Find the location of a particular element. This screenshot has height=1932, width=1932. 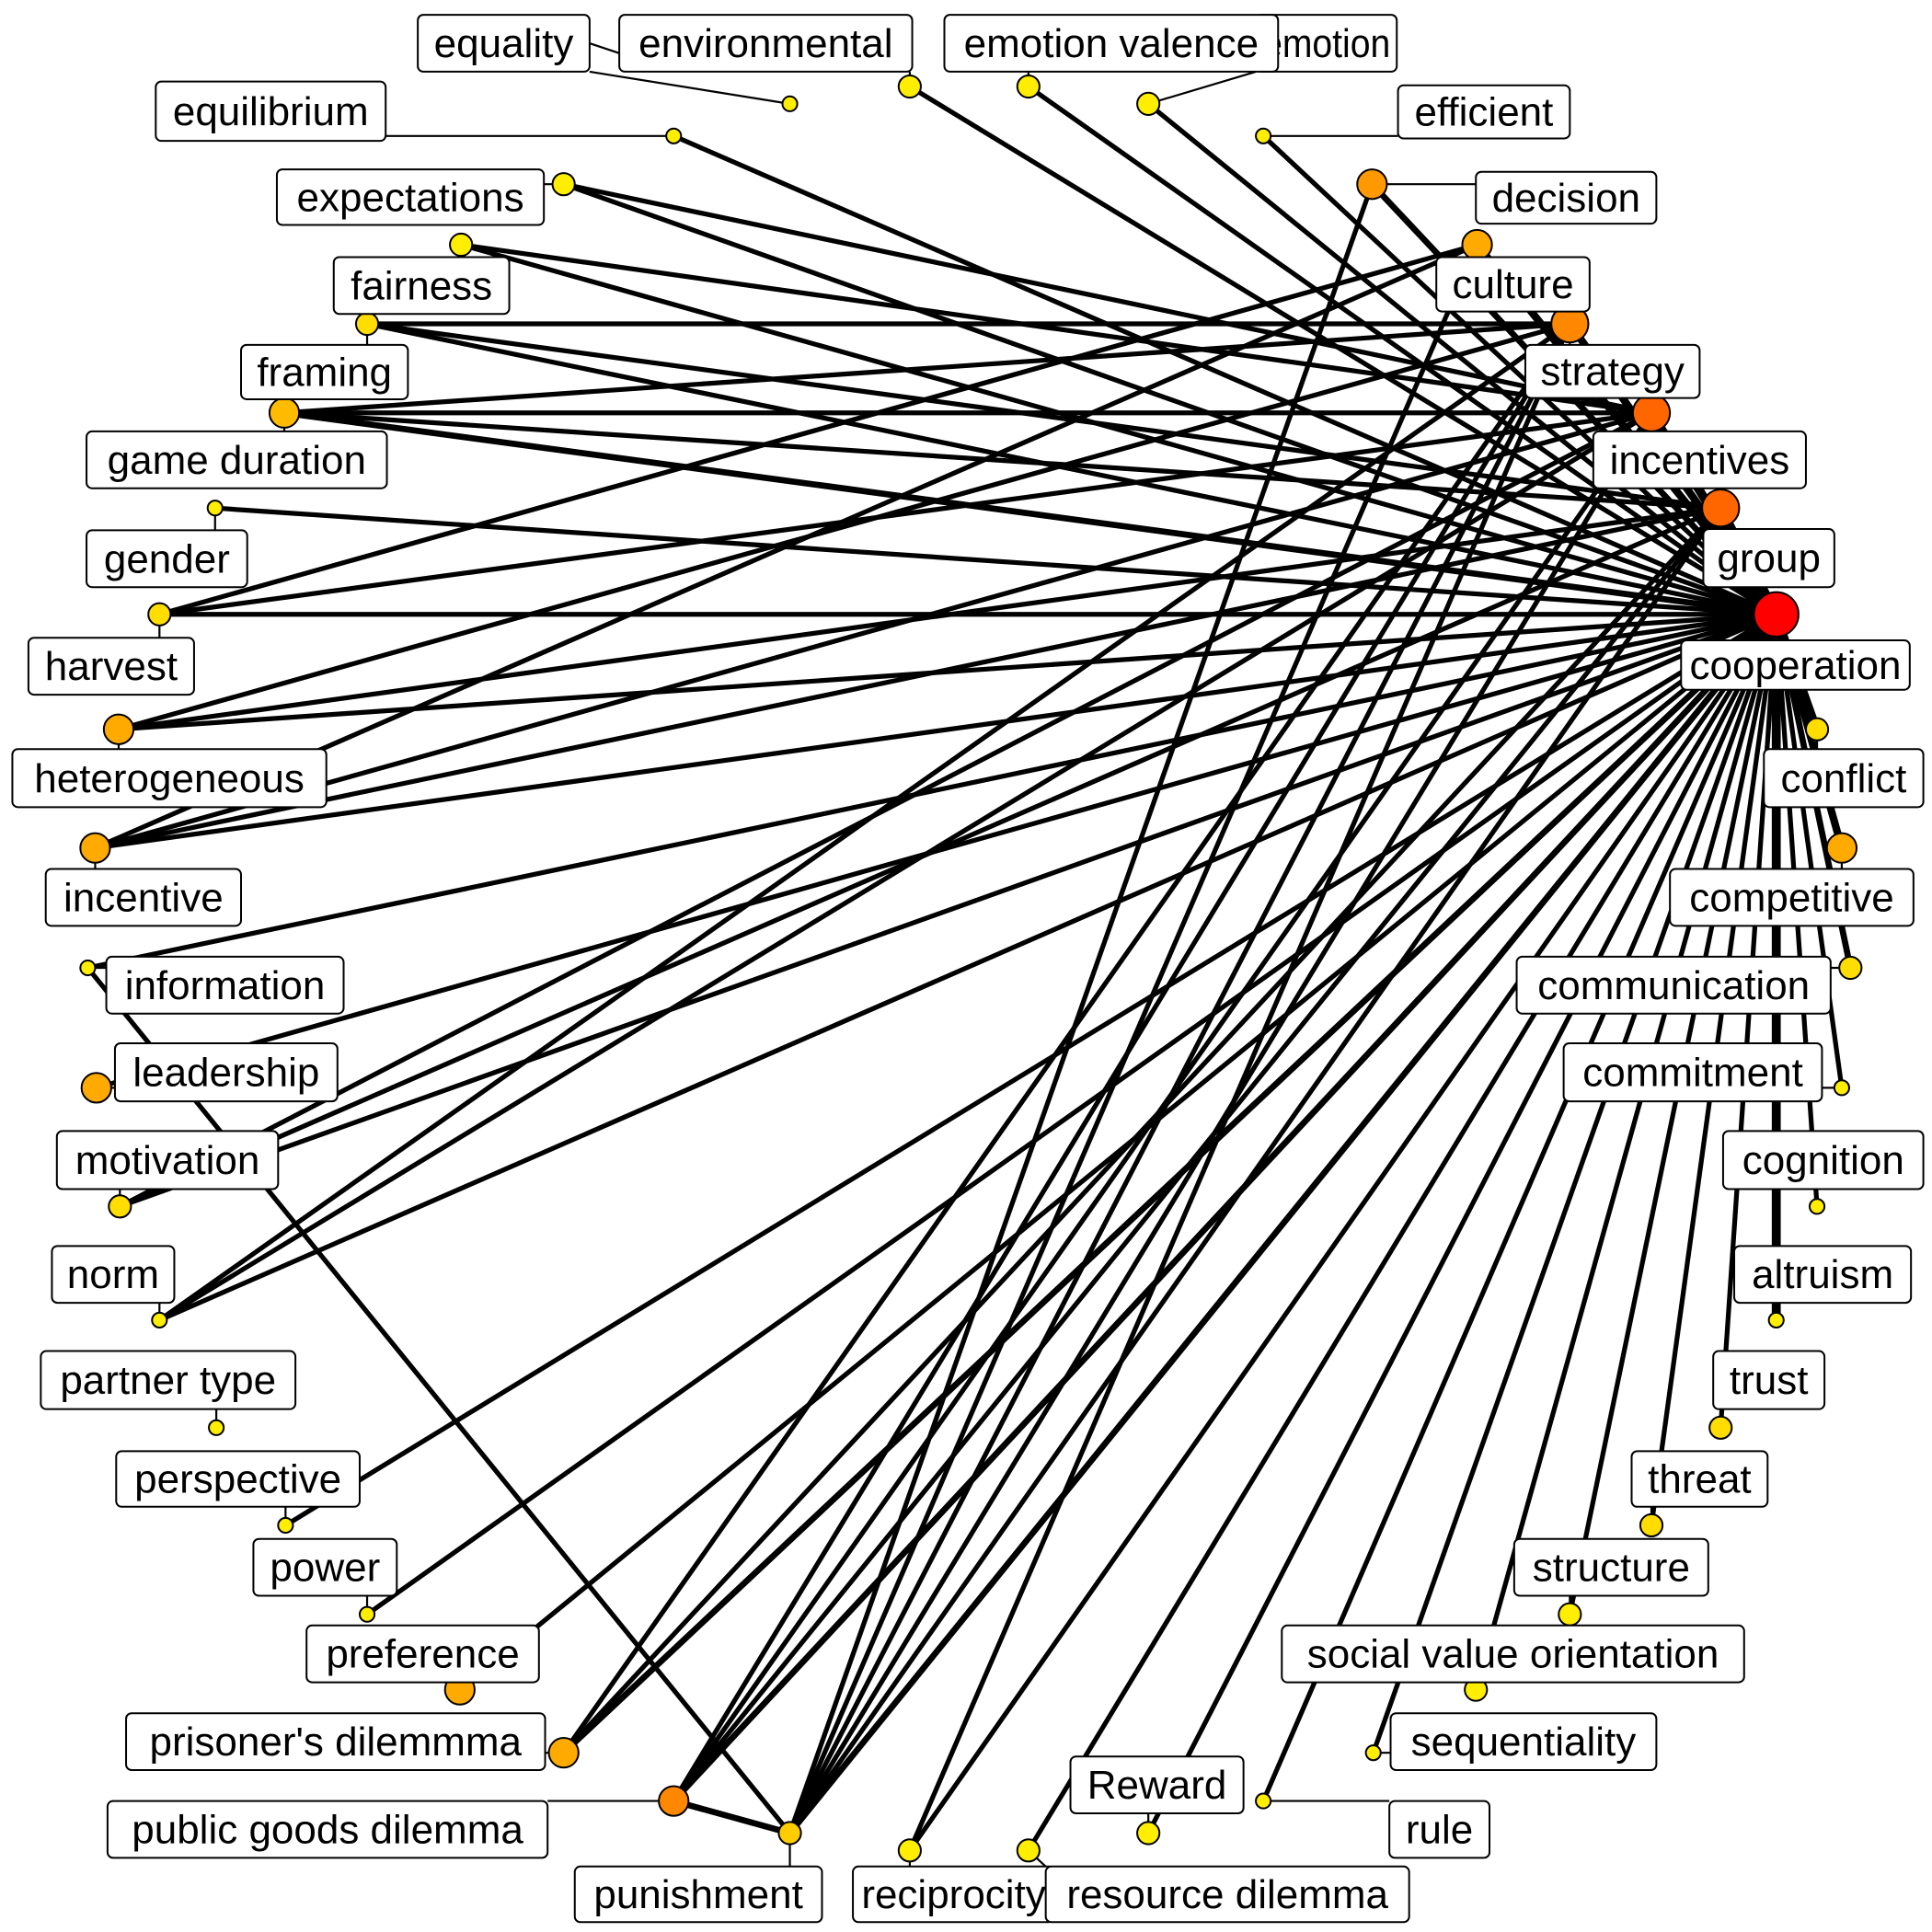

label-box-environmental is located at coordinates (766, 43).